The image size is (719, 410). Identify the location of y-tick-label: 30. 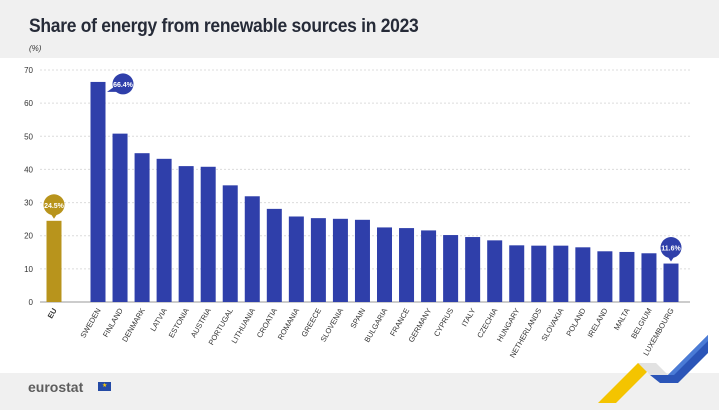
(28, 203).